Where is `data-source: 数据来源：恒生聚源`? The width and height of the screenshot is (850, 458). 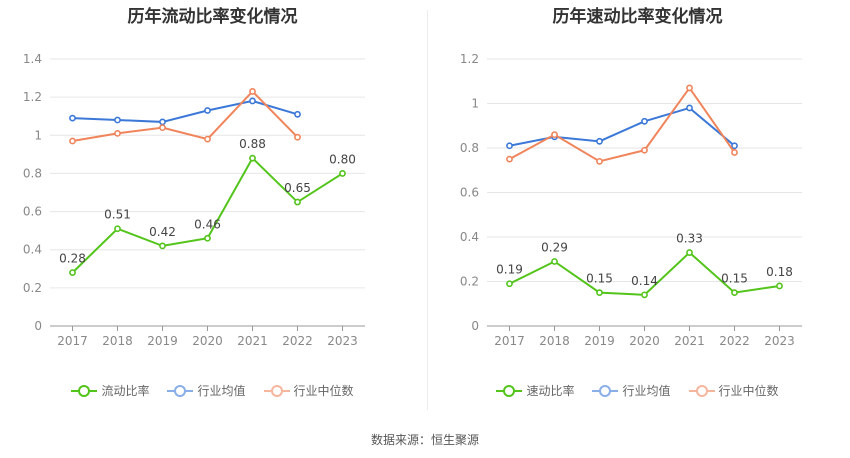
data-source: 数据来源：恒生聚源 is located at coordinates (424, 440).